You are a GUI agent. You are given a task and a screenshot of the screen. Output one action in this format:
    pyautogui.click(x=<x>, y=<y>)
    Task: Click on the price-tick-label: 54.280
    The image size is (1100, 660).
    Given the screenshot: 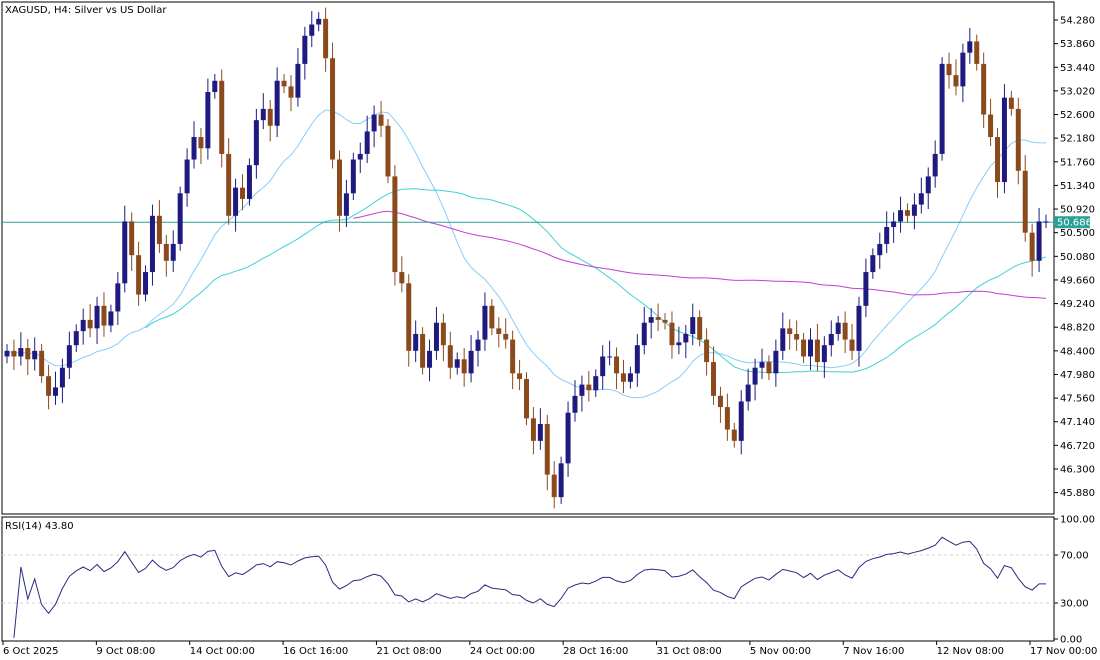 What is the action you would take?
    pyautogui.click(x=1077, y=21)
    